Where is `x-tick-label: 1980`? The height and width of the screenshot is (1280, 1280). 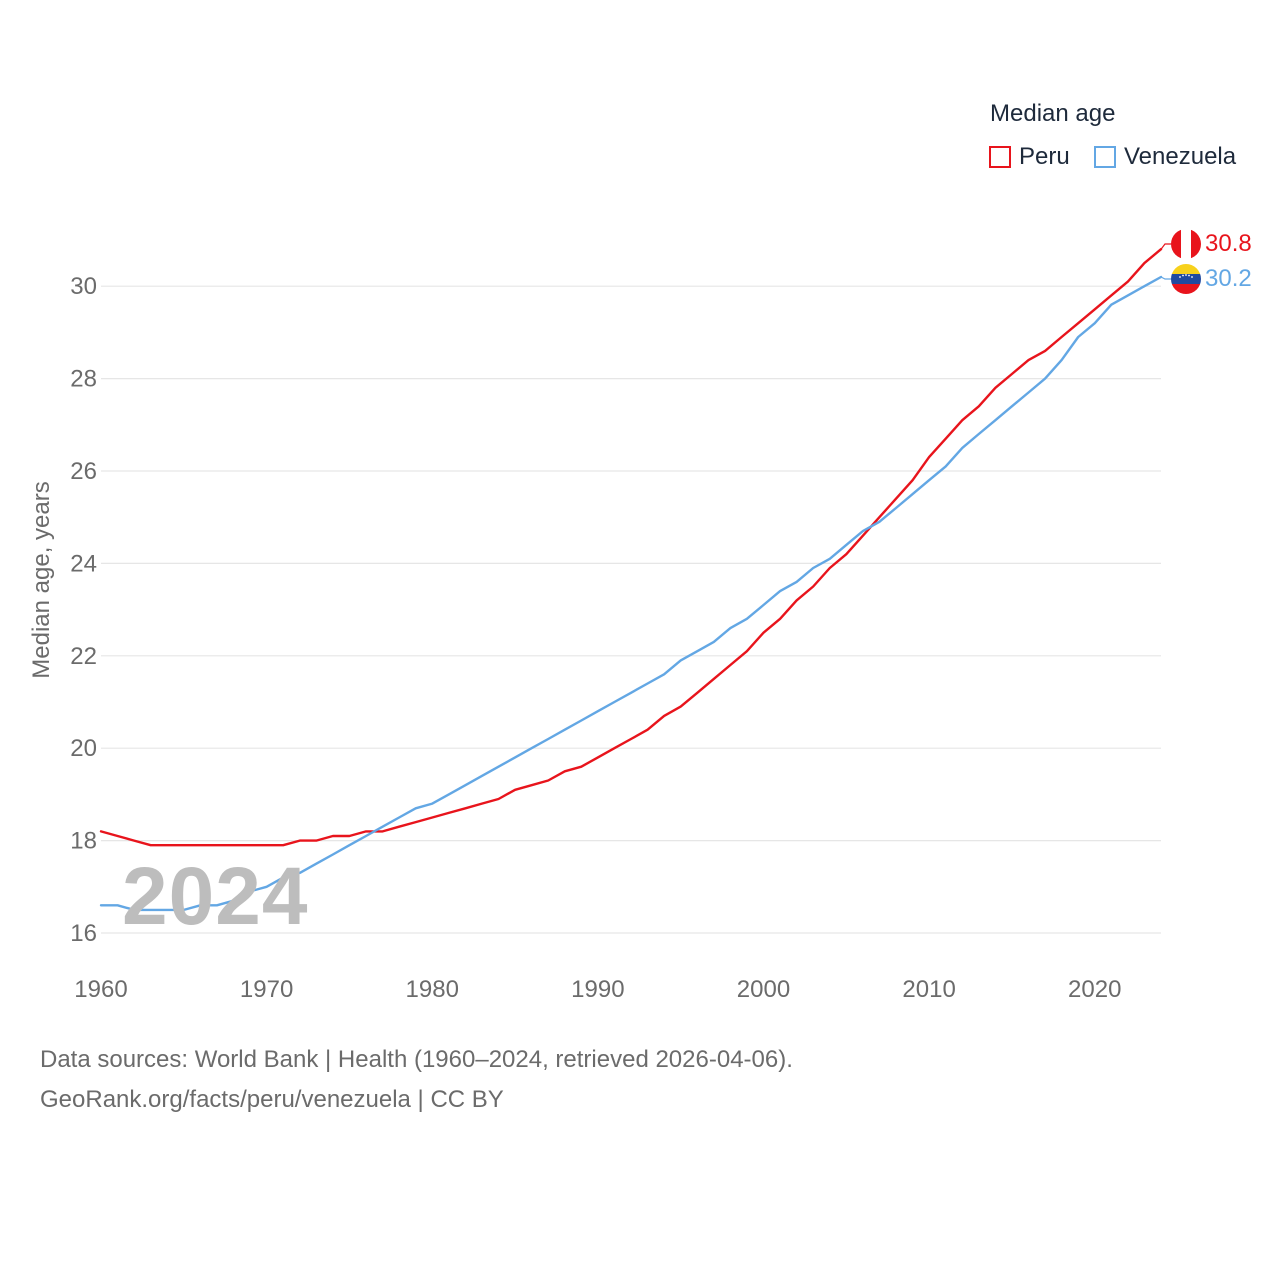
x-tick-label: 1980 is located at coordinates (432, 989).